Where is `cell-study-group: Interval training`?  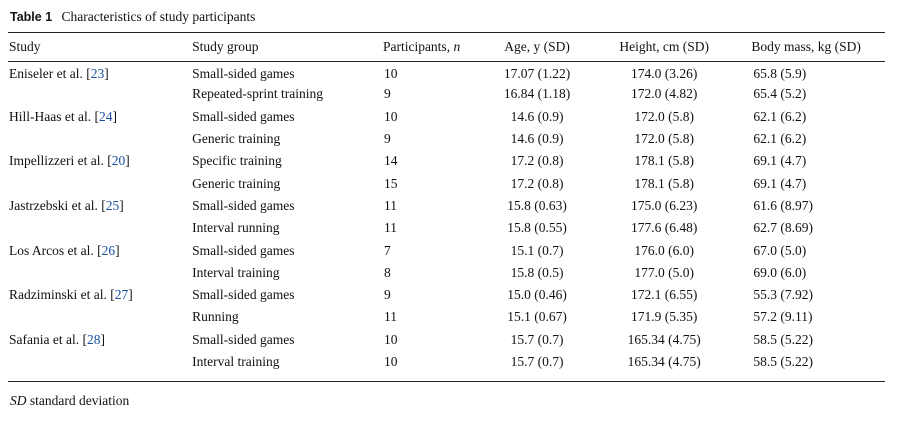 cell-study-group: Interval training is located at coordinates (236, 272).